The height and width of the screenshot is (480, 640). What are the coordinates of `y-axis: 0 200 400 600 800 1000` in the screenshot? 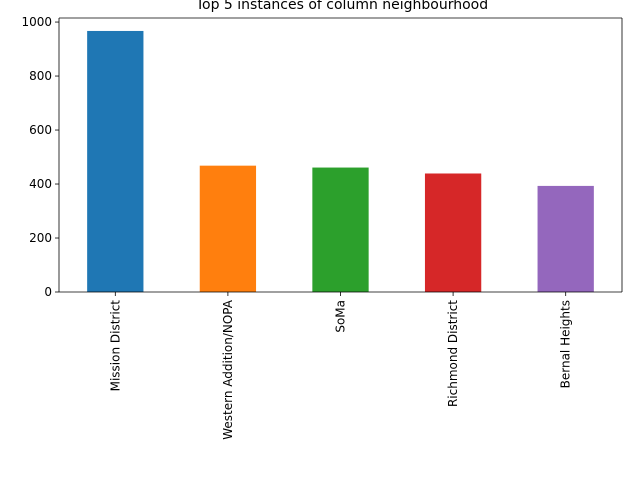 It's located at (40, 157).